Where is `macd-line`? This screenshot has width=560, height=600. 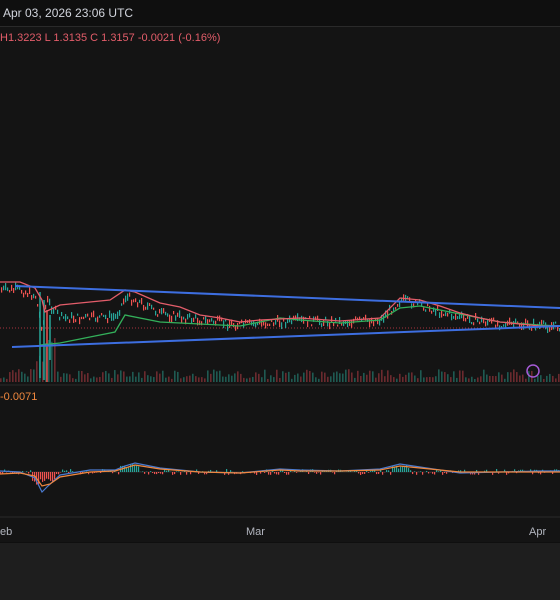
macd-line is located at coordinates (280, 478).